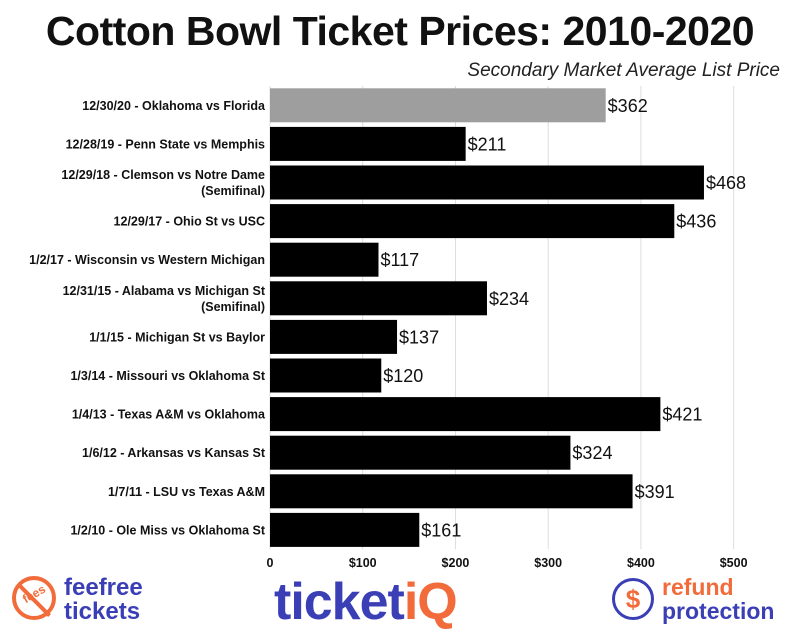 The width and height of the screenshot is (800, 632). Describe the element at coordinates (628, 106) in the screenshot. I see `data-label: $362` at that location.